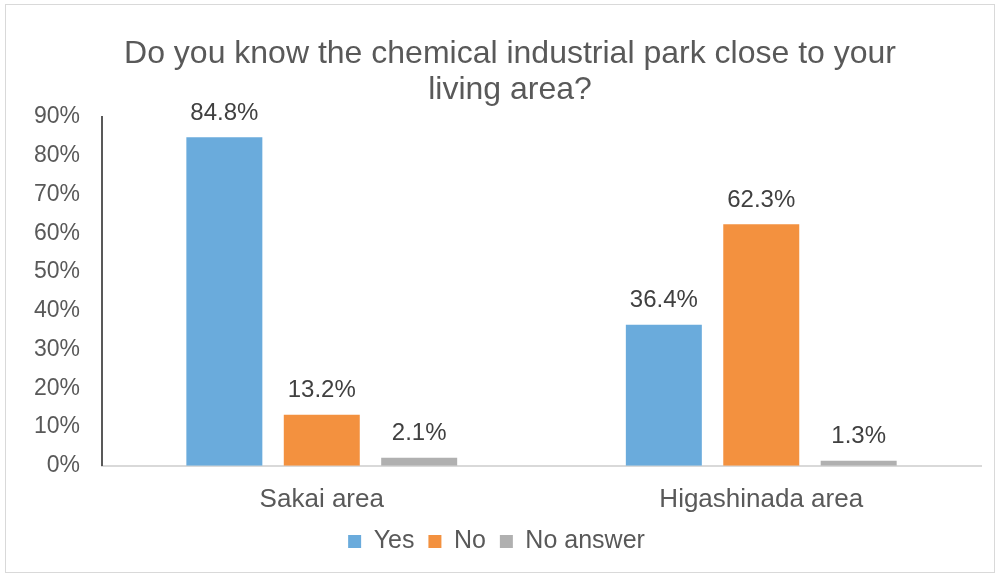 This screenshot has height=578, width=1001. What do you see at coordinates (469, 539) in the screenshot?
I see `legend-label: No` at bounding box center [469, 539].